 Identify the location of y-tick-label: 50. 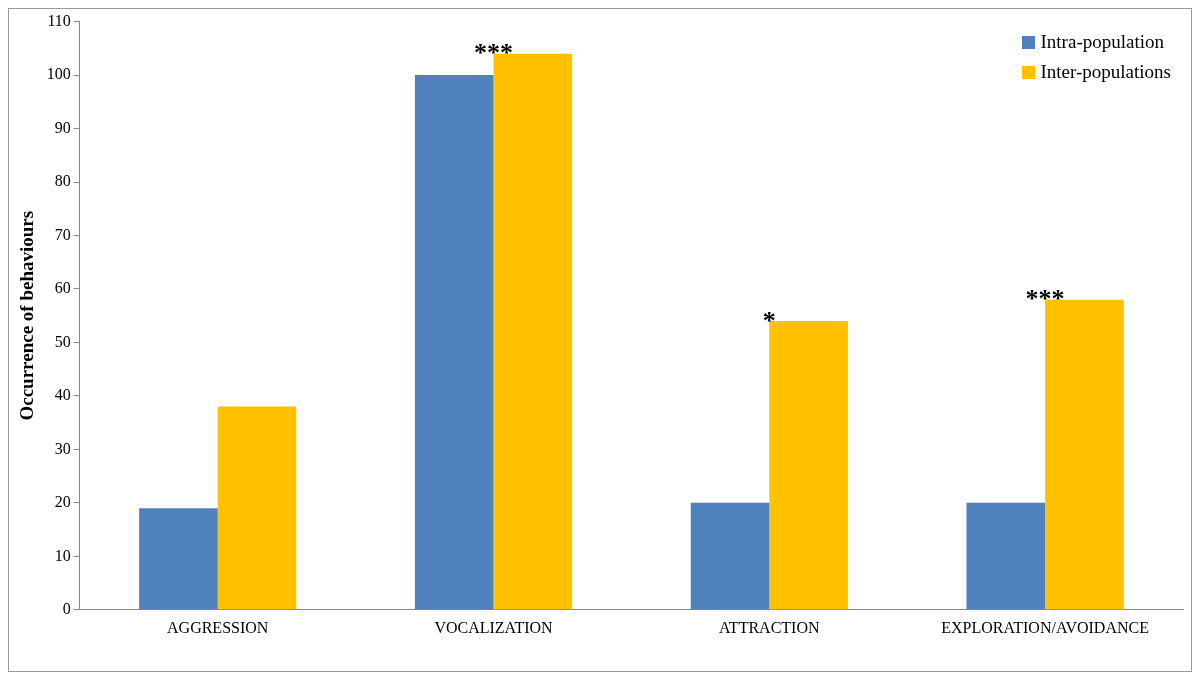
(62, 341).